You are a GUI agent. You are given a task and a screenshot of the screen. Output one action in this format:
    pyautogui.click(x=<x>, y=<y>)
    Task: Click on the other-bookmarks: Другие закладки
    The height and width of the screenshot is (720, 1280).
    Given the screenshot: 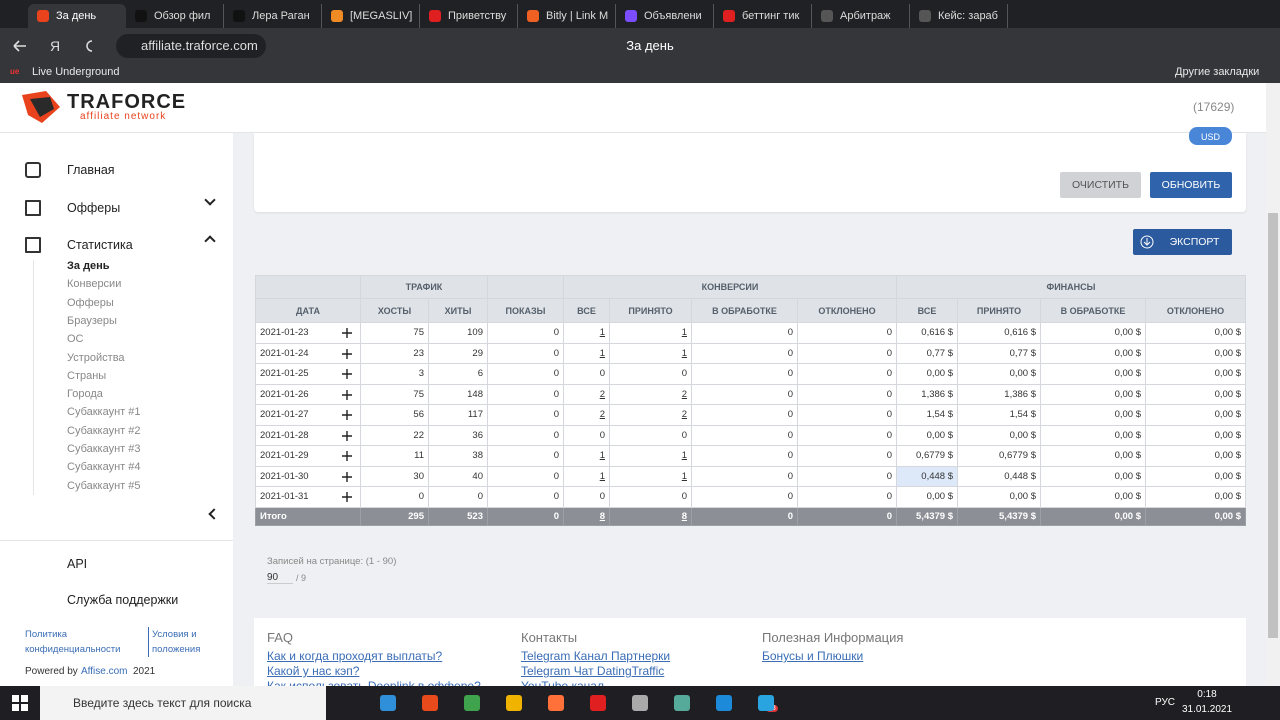 What is the action you would take?
    pyautogui.click(x=1217, y=72)
    